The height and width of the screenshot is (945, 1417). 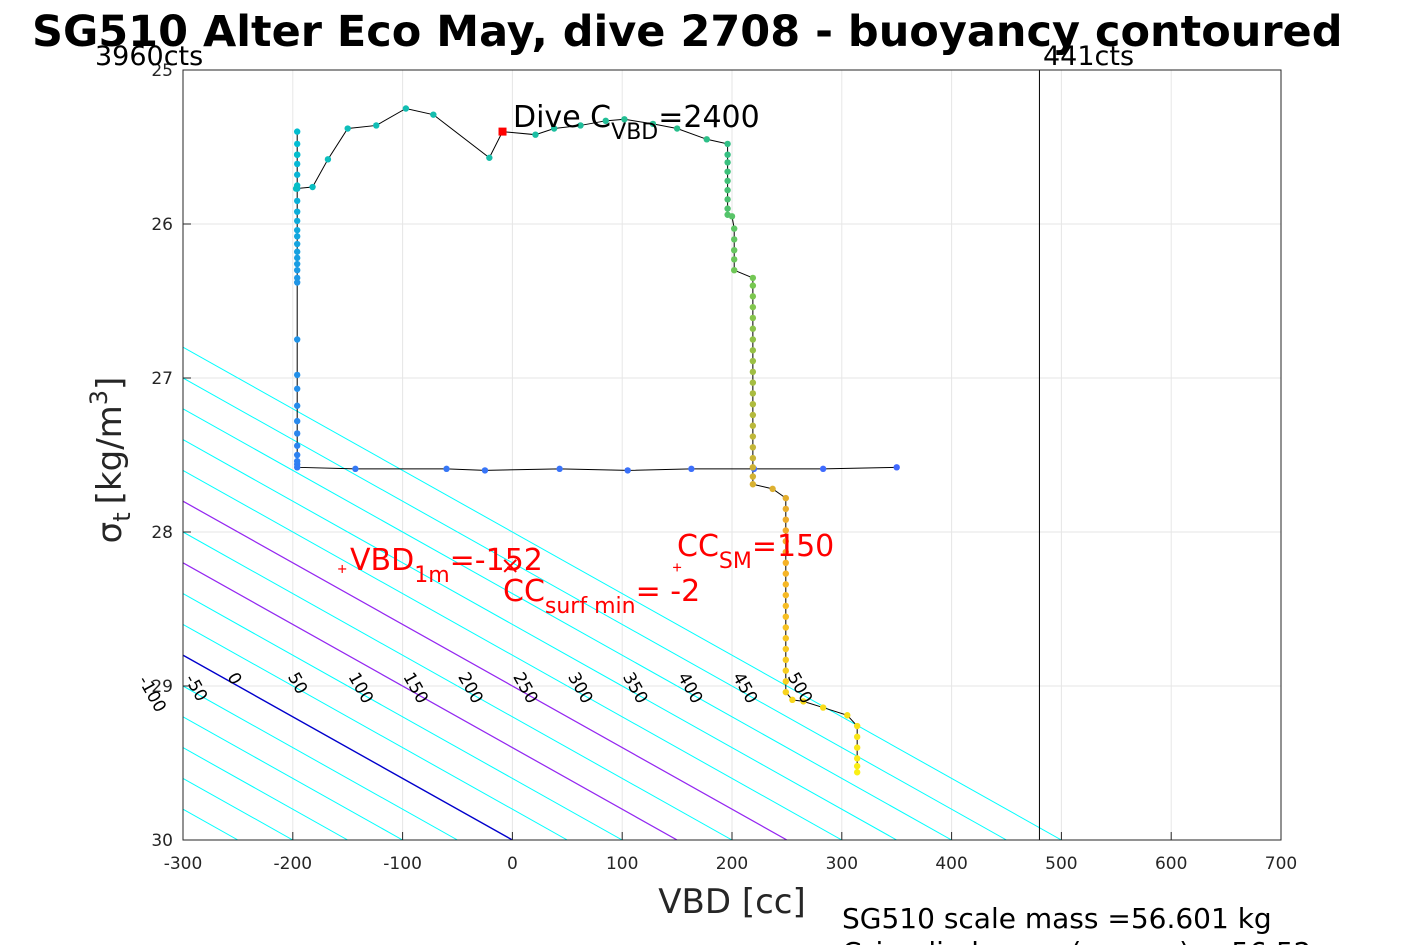 I want to click on x-tick-label: 600, so click(x=1171, y=864).